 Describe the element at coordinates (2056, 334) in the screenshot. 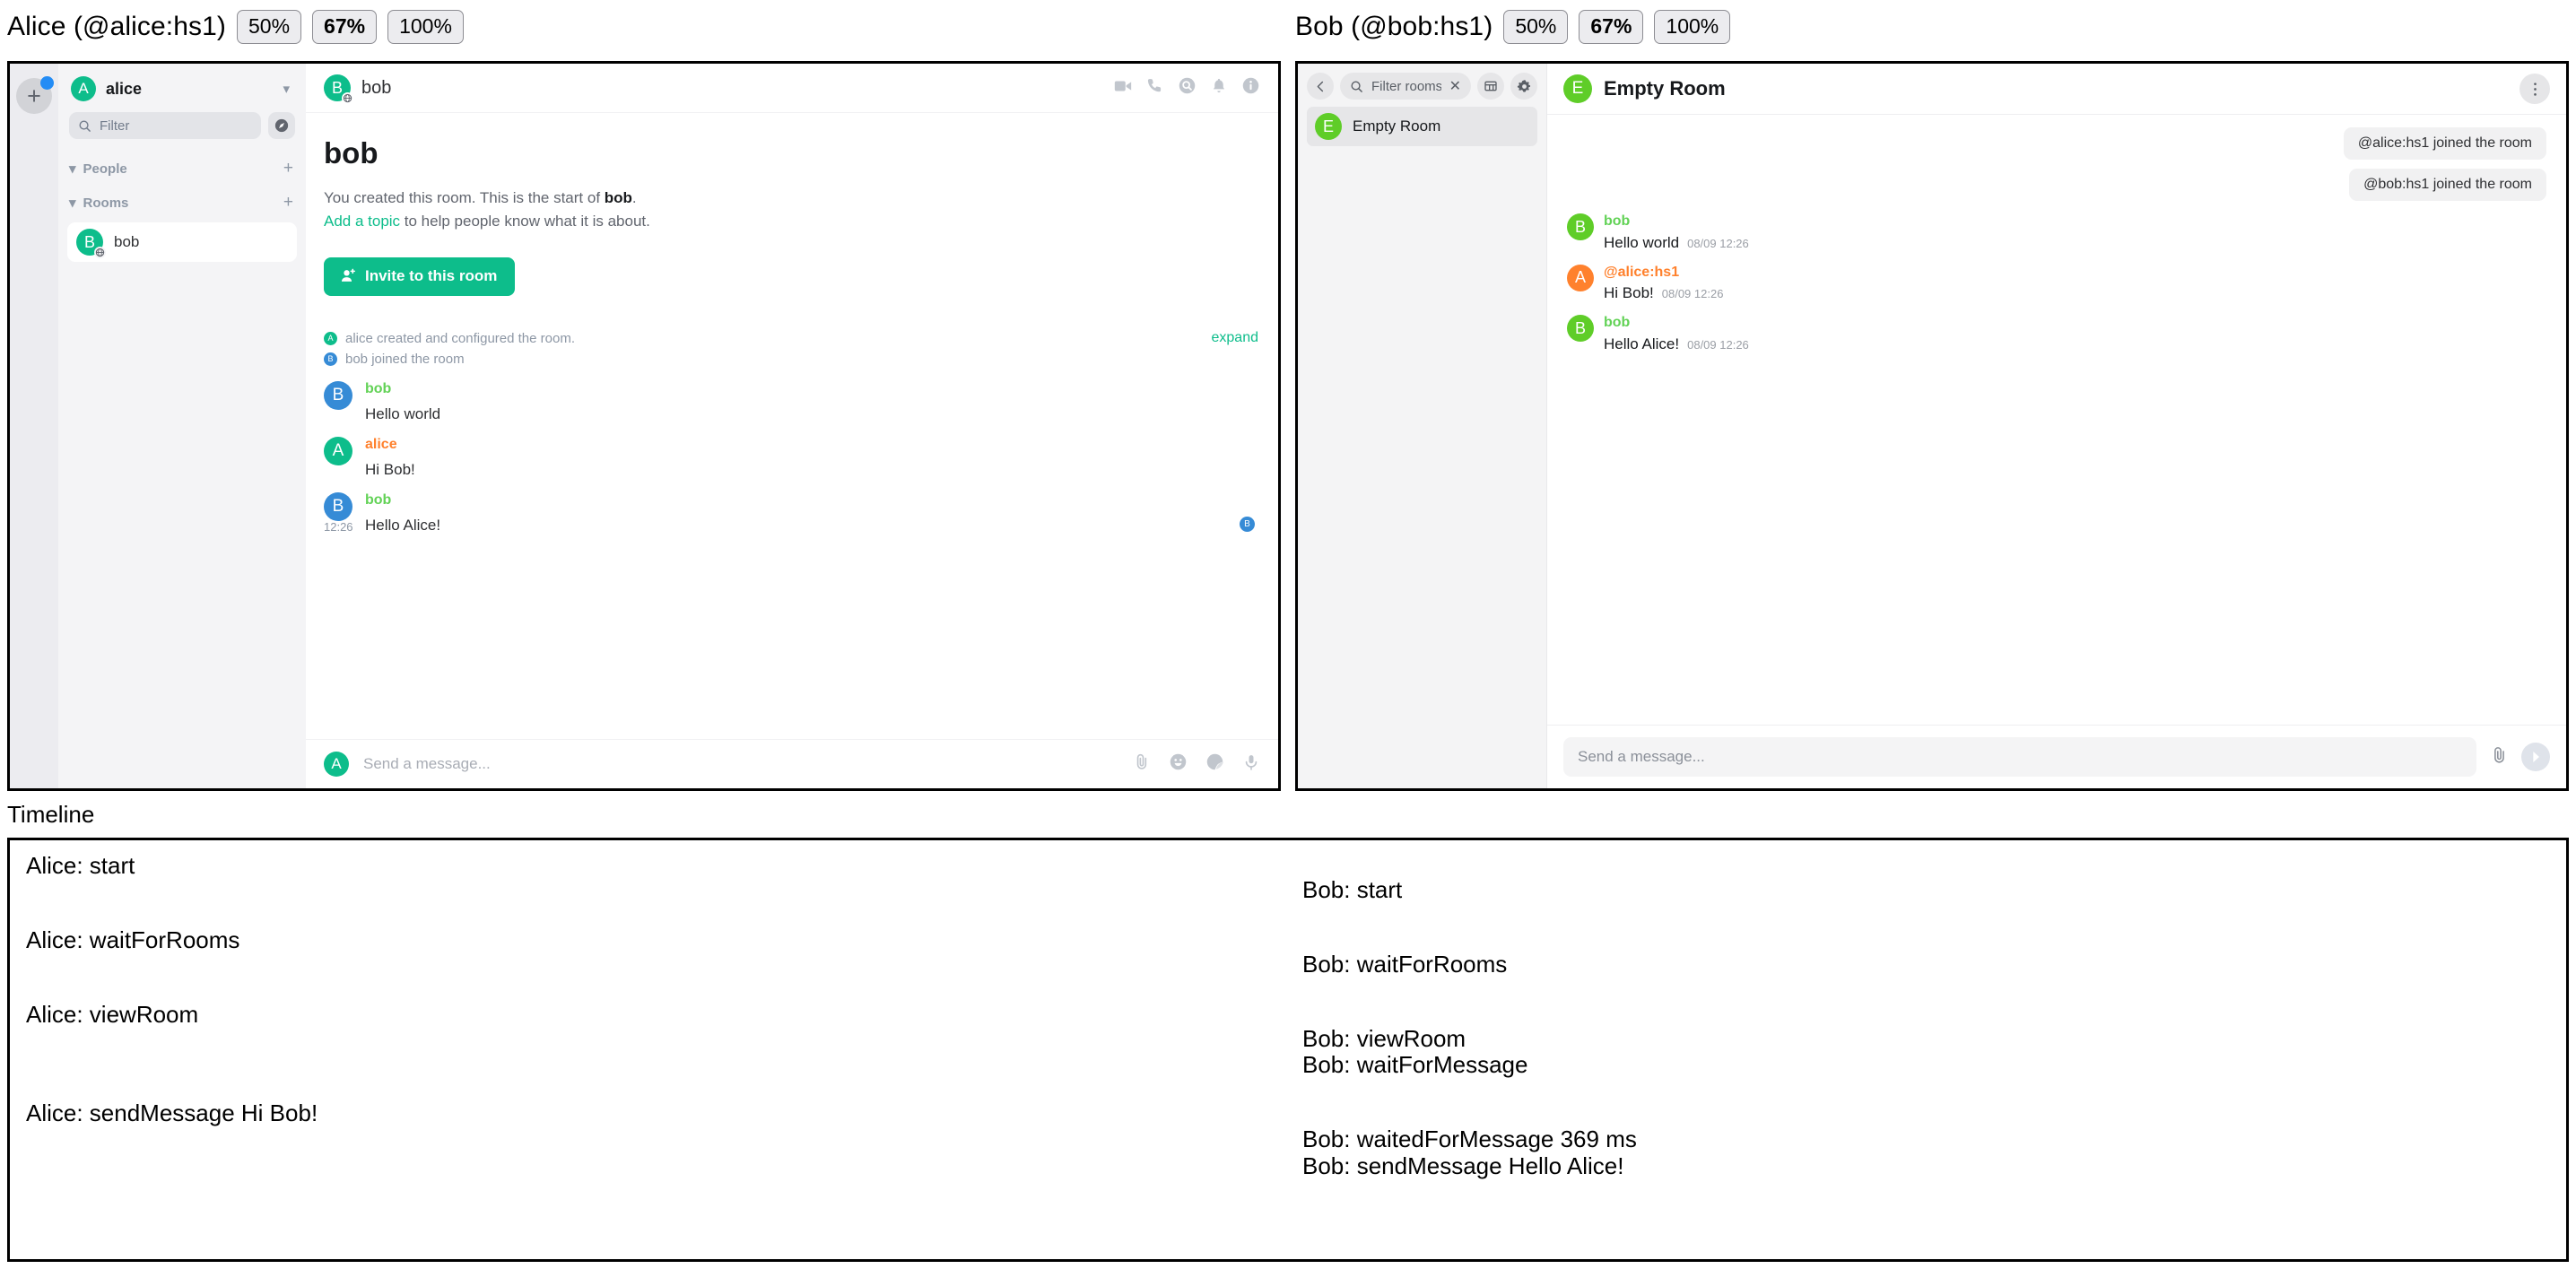

I see `message-row: B bob Hello Alice! 08/09 12:26` at that location.